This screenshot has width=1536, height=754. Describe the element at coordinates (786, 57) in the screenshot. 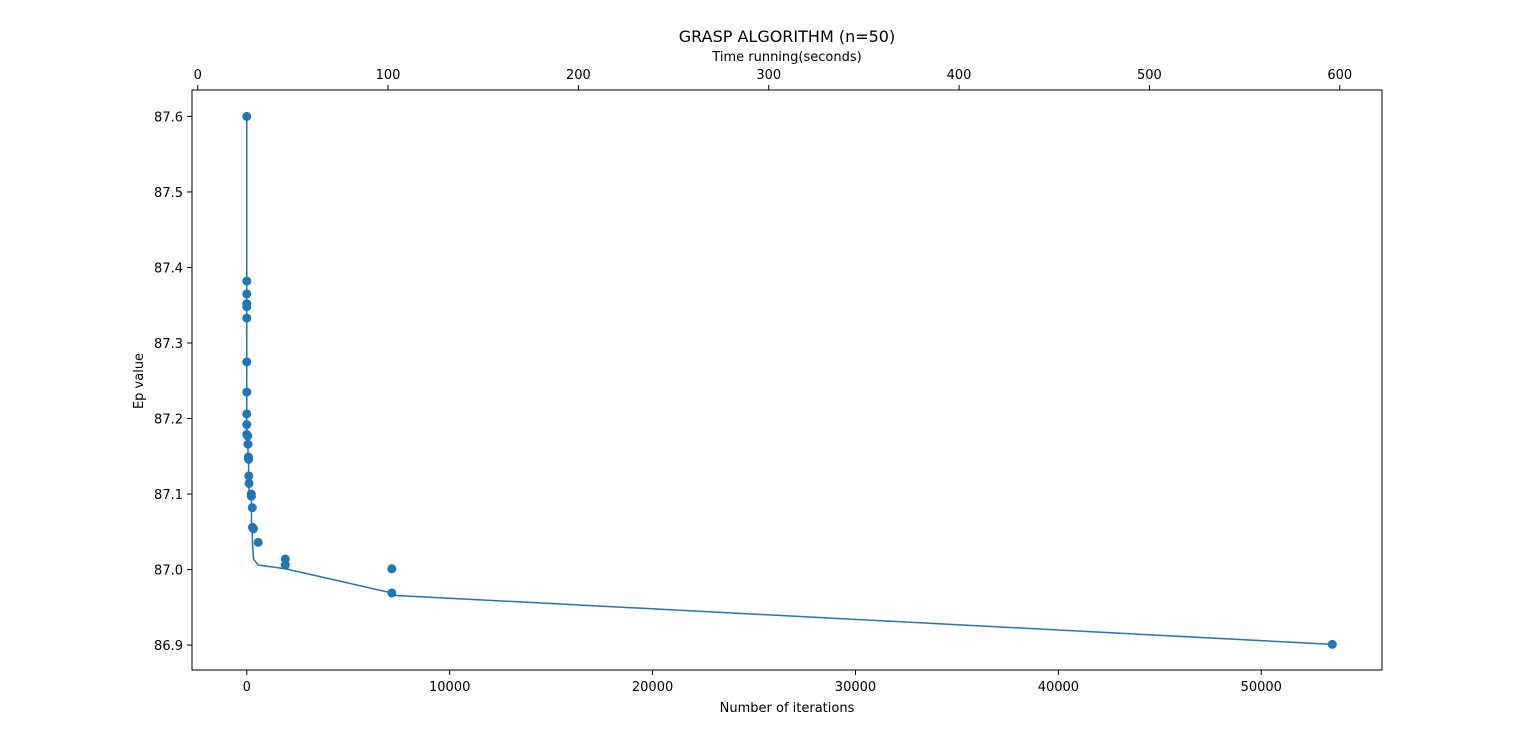

I see `x2-axis-title: Time running(seconds)` at that location.